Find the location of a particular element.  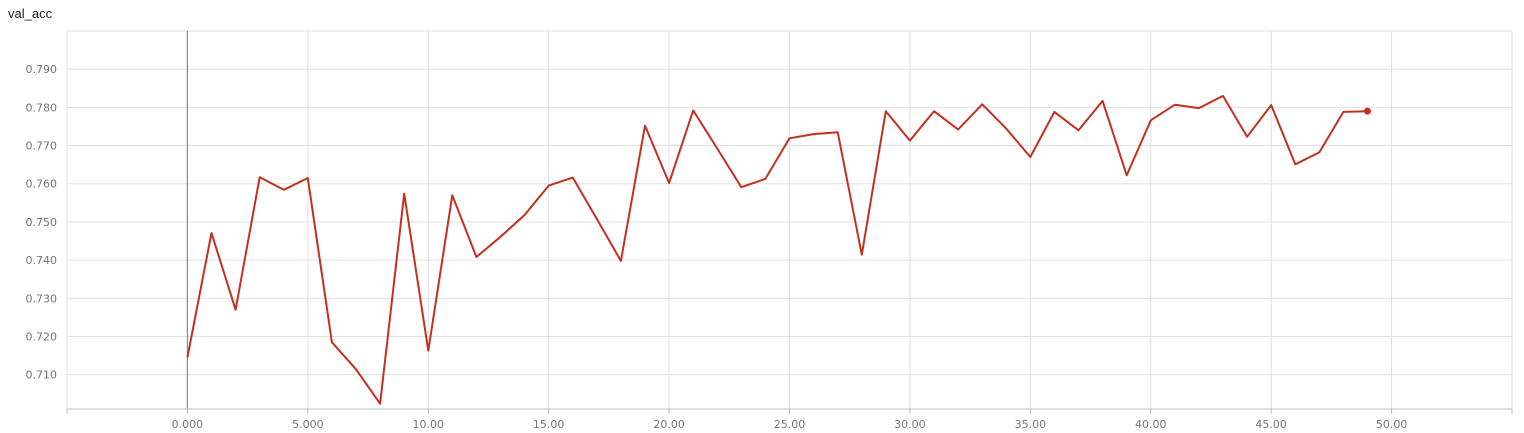

y-tick-label: 0.750 is located at coordinates (42, 222).